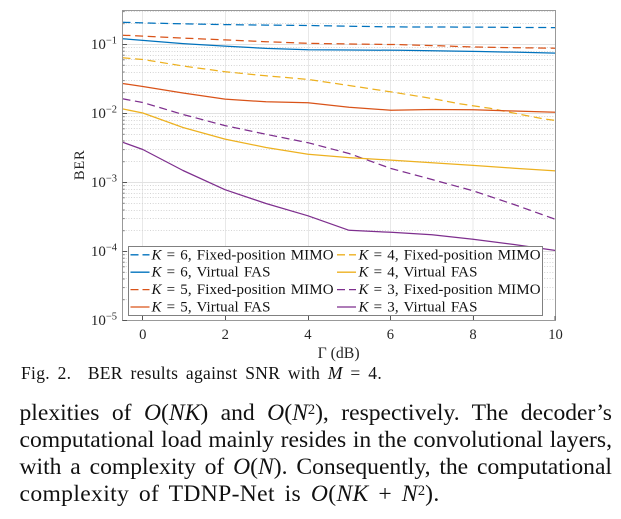 The image size is (621, 519). What do you see at coordinates (104, 182) in the screenshot?
I see `svg-text: 10⁻³` at bounding box center [104, 182].